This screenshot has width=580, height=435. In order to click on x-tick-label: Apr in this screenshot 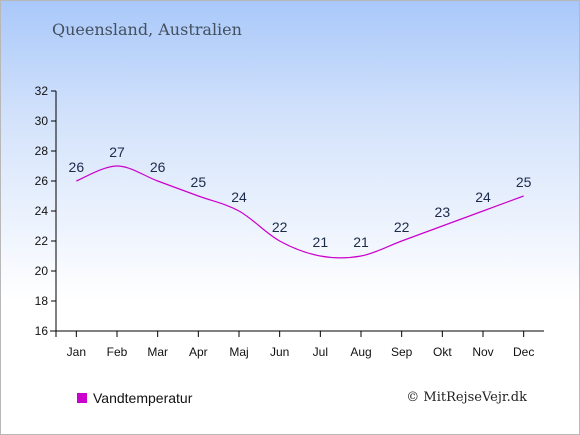, I will do `click(198, 352)`.